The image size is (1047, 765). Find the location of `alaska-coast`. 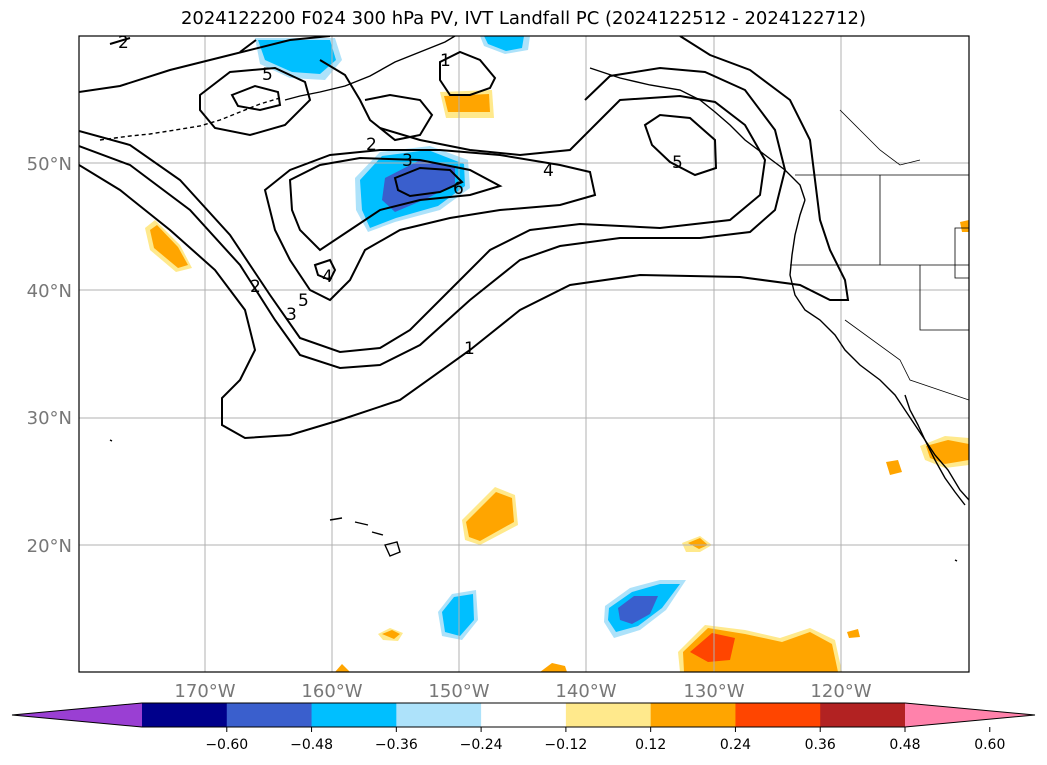

alaska-coast is located at coordinates (370, 68).